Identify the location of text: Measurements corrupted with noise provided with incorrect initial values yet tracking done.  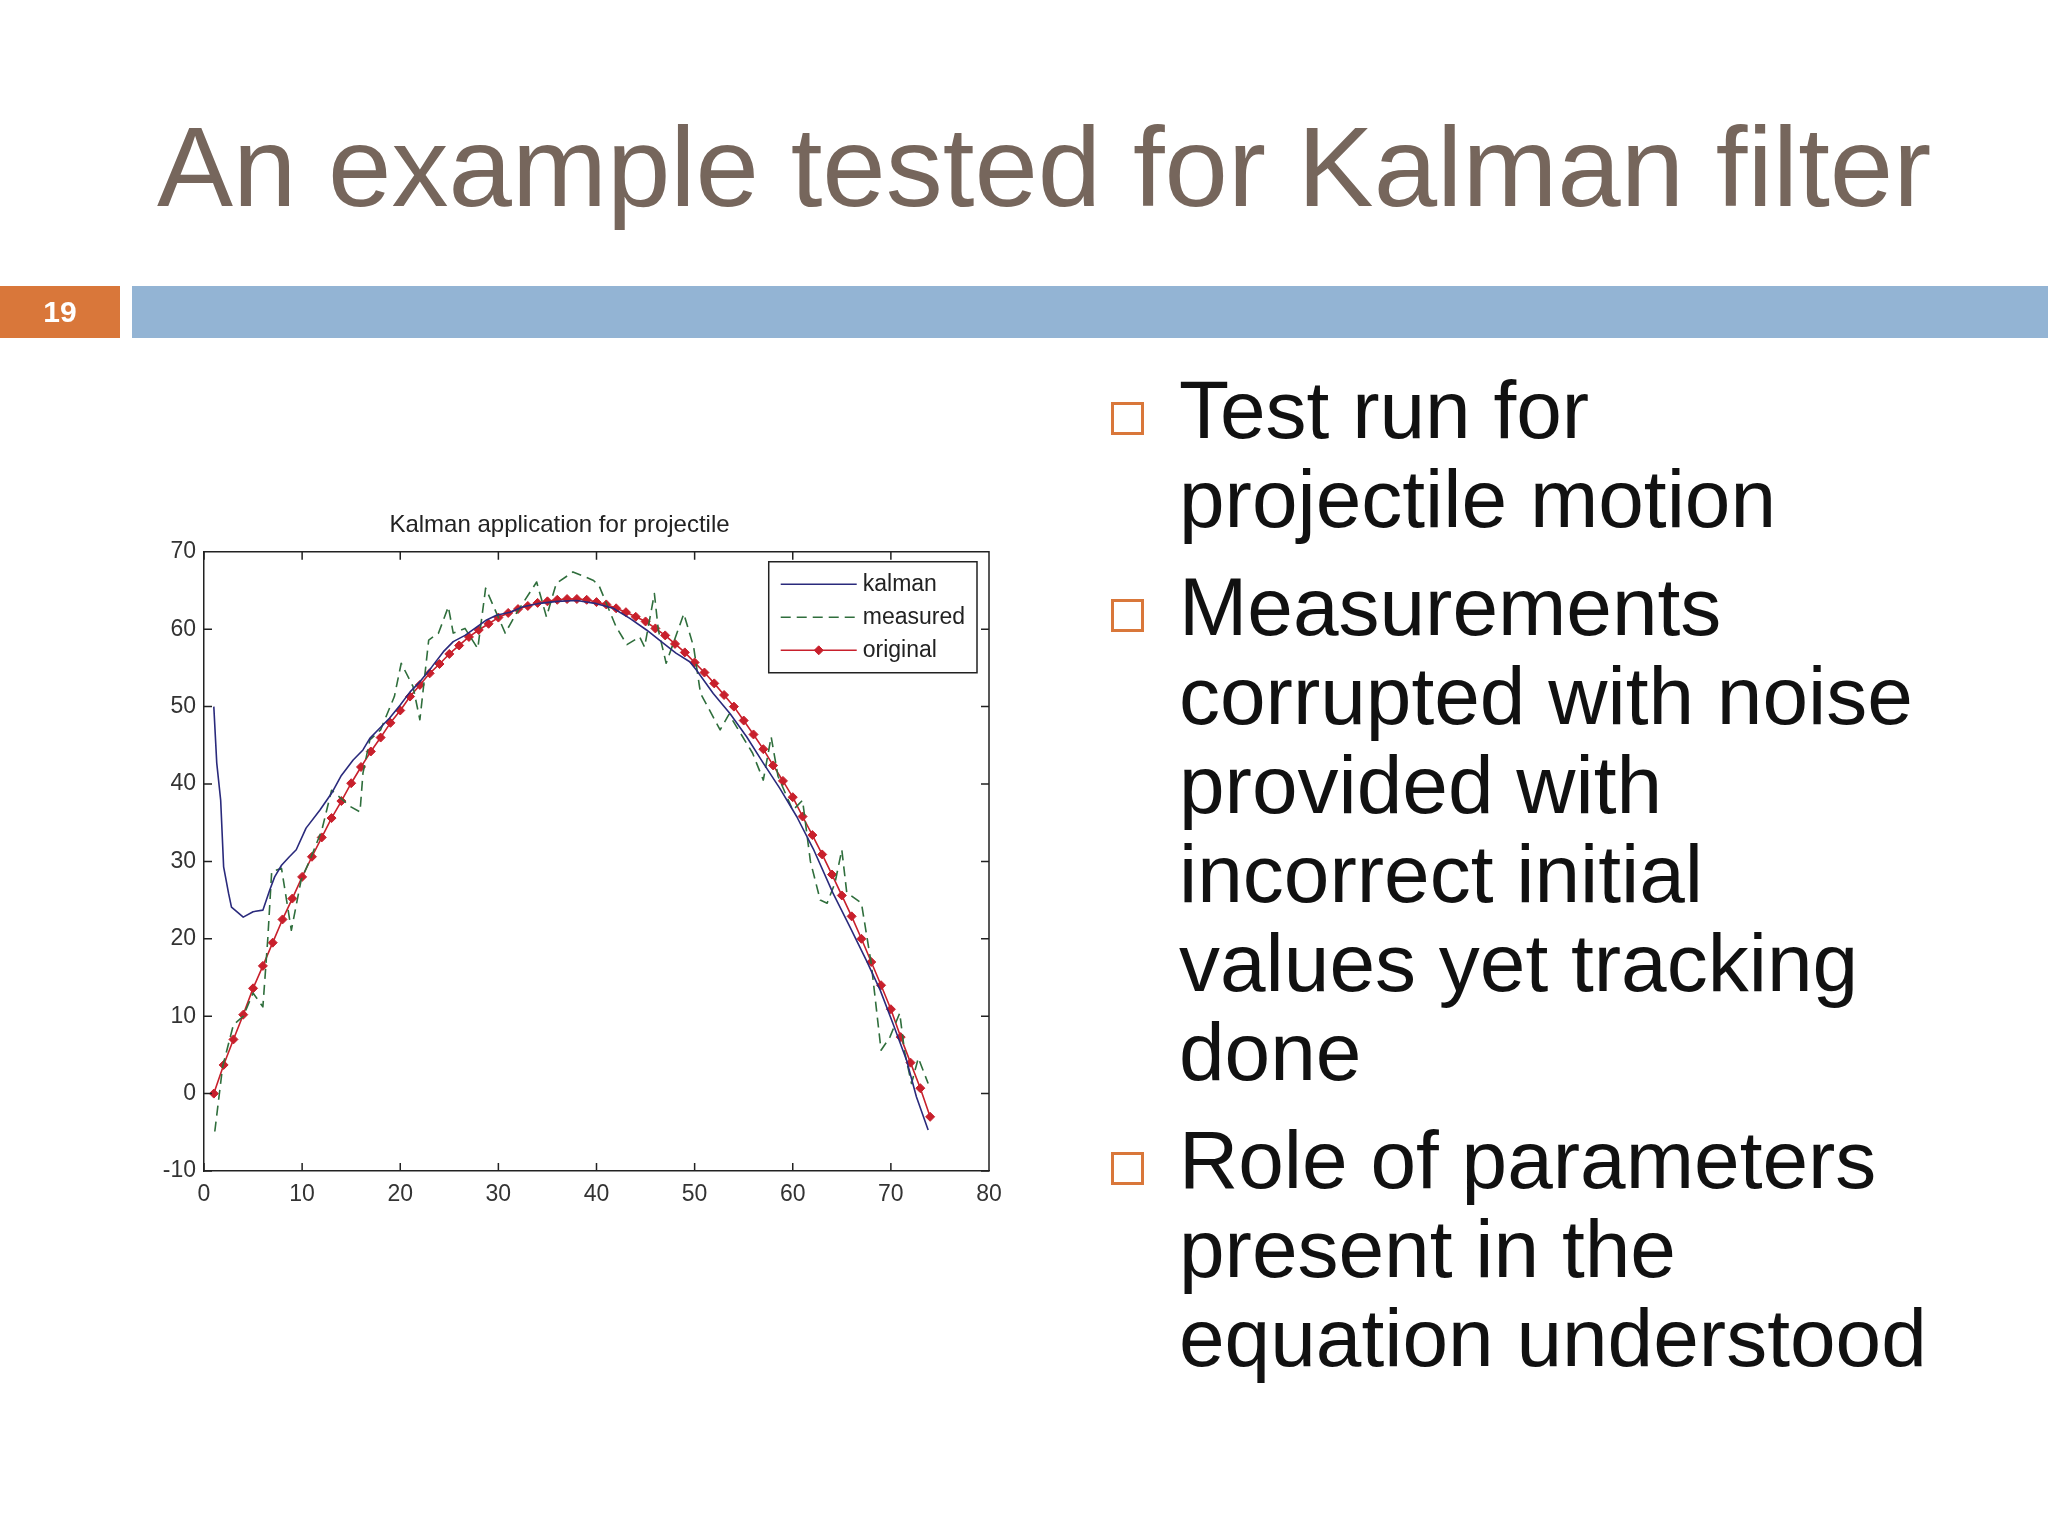
(1546, 829).